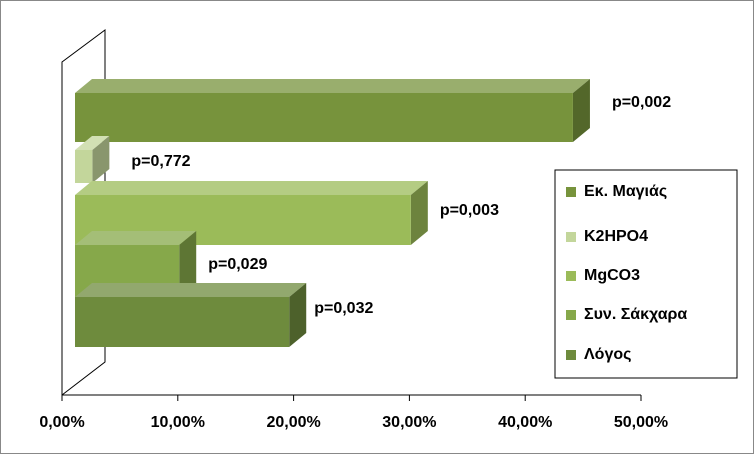  I want to click on x-tick-label: 0,00%, so click(61, 422).